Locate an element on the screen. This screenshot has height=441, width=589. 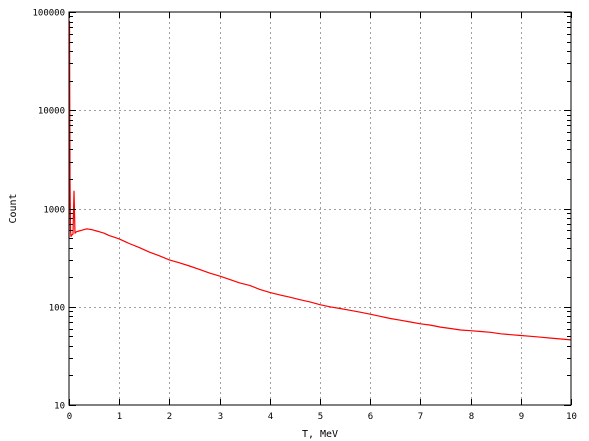
x-tick-label: 10 is located at coordinates (571, 417).